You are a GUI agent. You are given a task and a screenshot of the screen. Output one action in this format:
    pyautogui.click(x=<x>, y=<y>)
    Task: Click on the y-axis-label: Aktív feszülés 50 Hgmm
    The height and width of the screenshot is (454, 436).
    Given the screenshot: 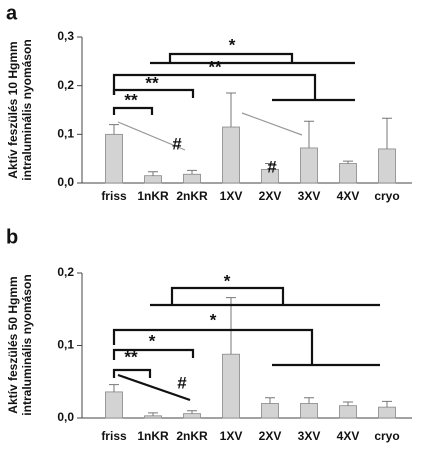 What is the action you would take?
    pyautogui.click(x=13, y=344)
    